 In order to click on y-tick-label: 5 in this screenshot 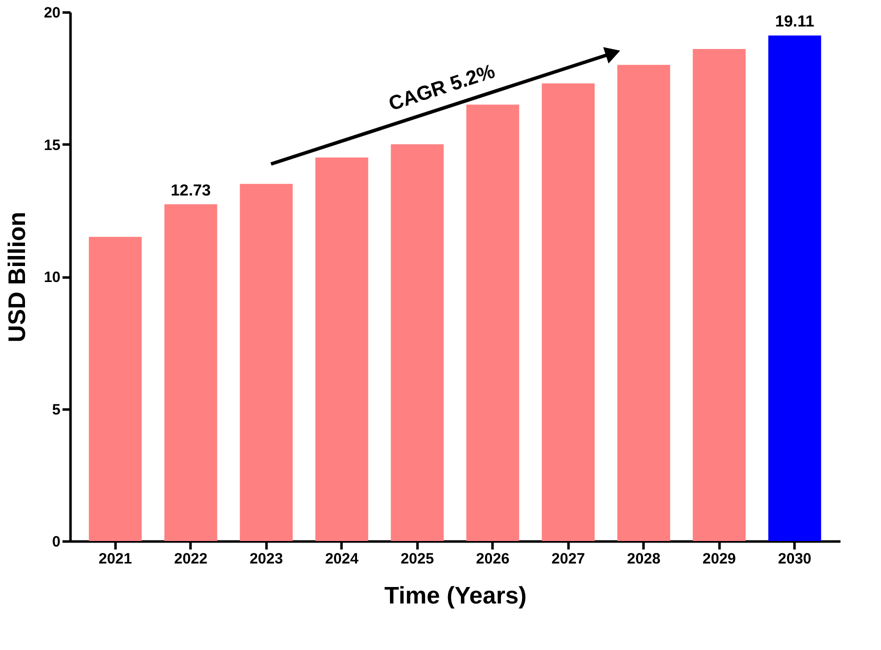, I will do `click(56, 409)`.